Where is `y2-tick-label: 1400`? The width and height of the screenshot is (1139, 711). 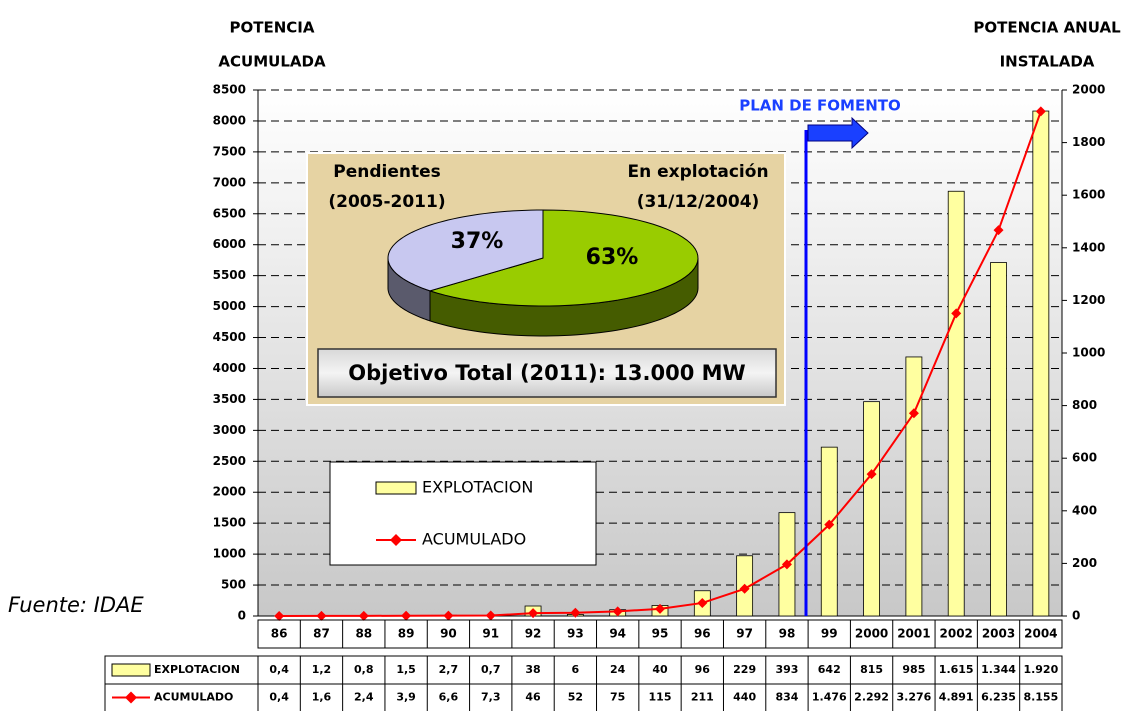 y2-tick-label: 1400 is located at coordinates (1088, 247).